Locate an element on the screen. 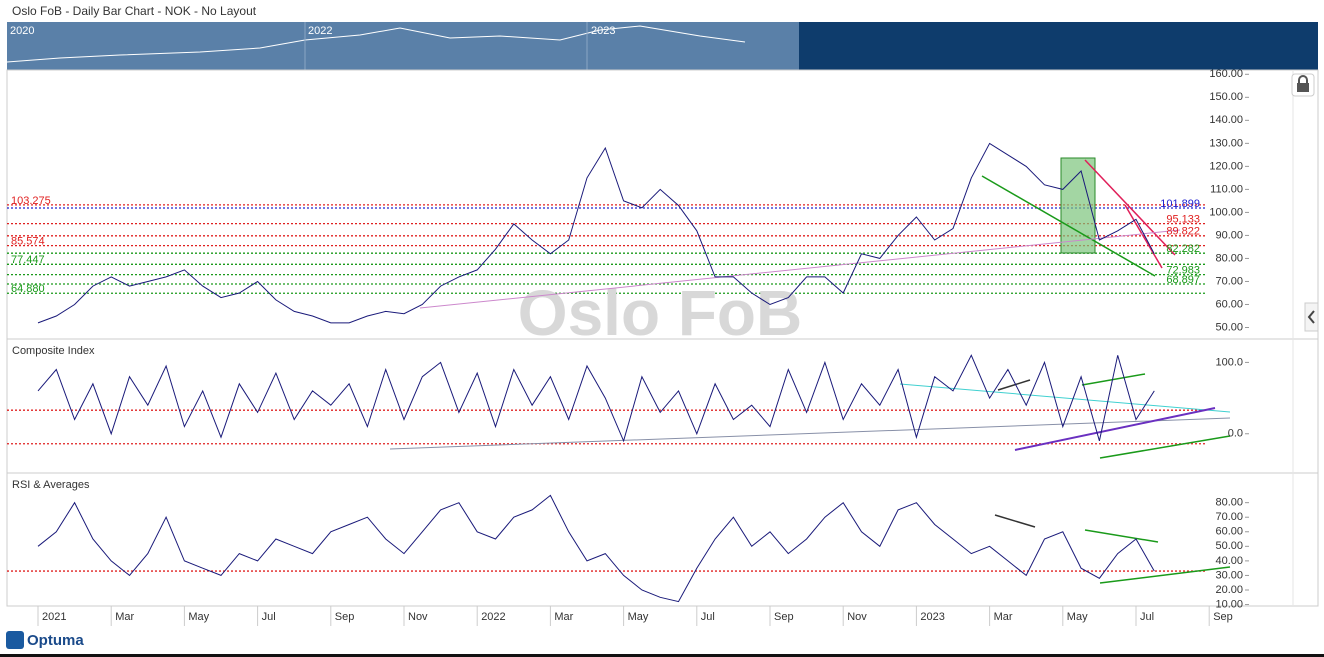 The height and width of the screenshot is (657, 1324). panel-title: RSI & Averages is located at coordinates (51, 485).